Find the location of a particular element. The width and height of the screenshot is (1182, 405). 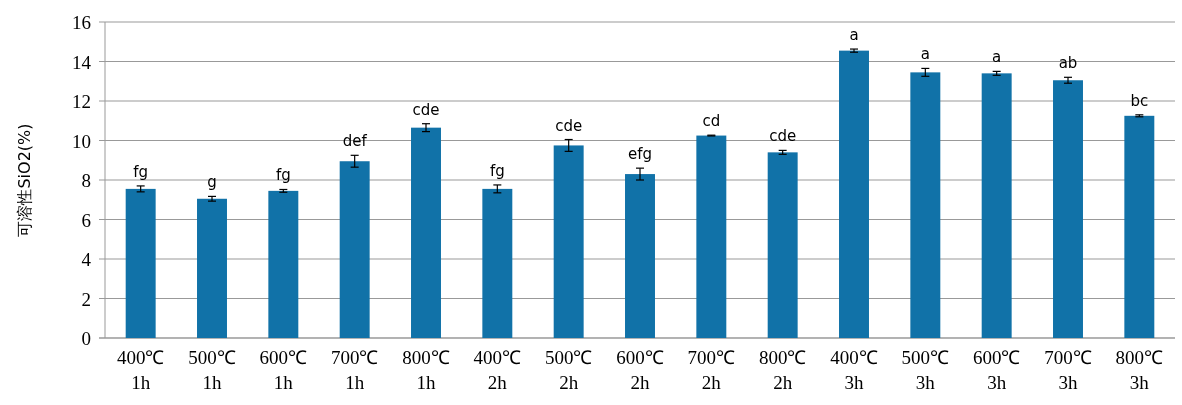

x-tick-label: 400℃ 2h is located at coordinates (497, 370).